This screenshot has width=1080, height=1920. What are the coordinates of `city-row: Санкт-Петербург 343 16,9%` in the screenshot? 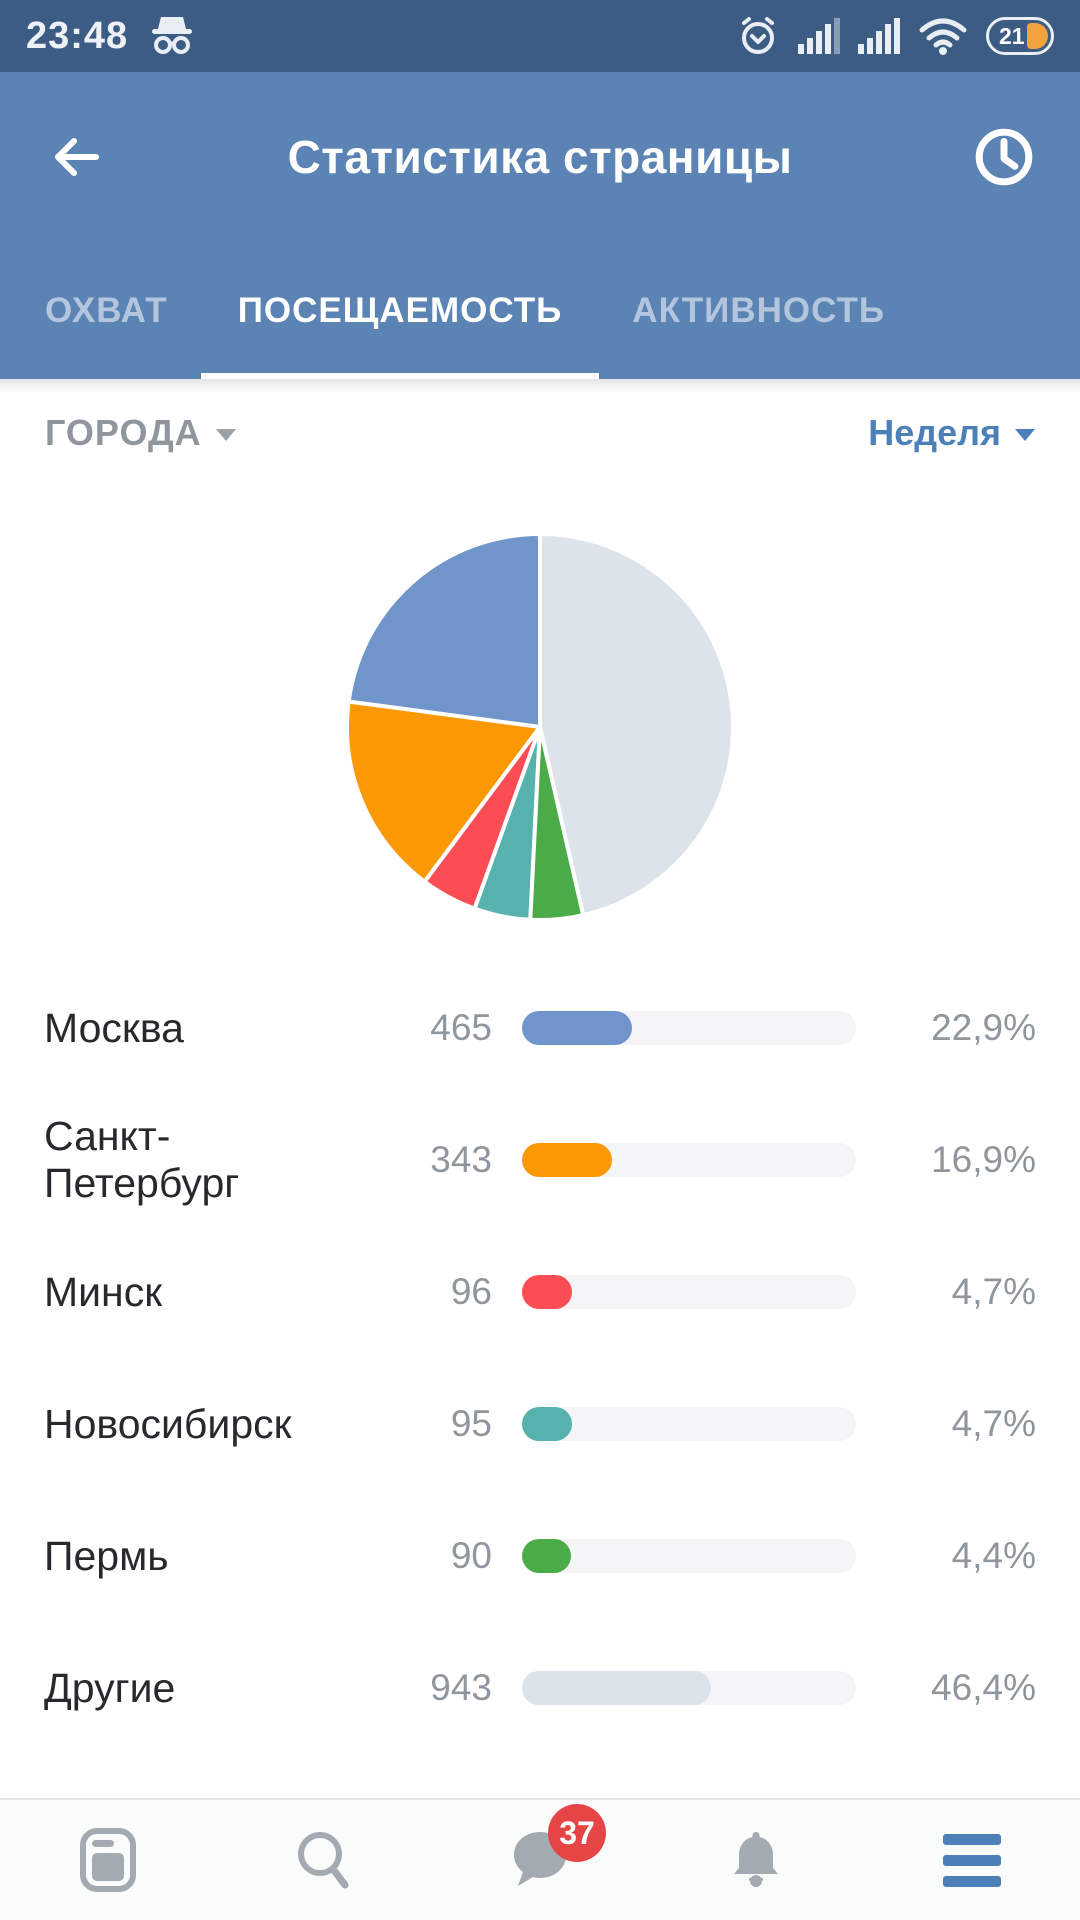 It's located at (540, 1160).